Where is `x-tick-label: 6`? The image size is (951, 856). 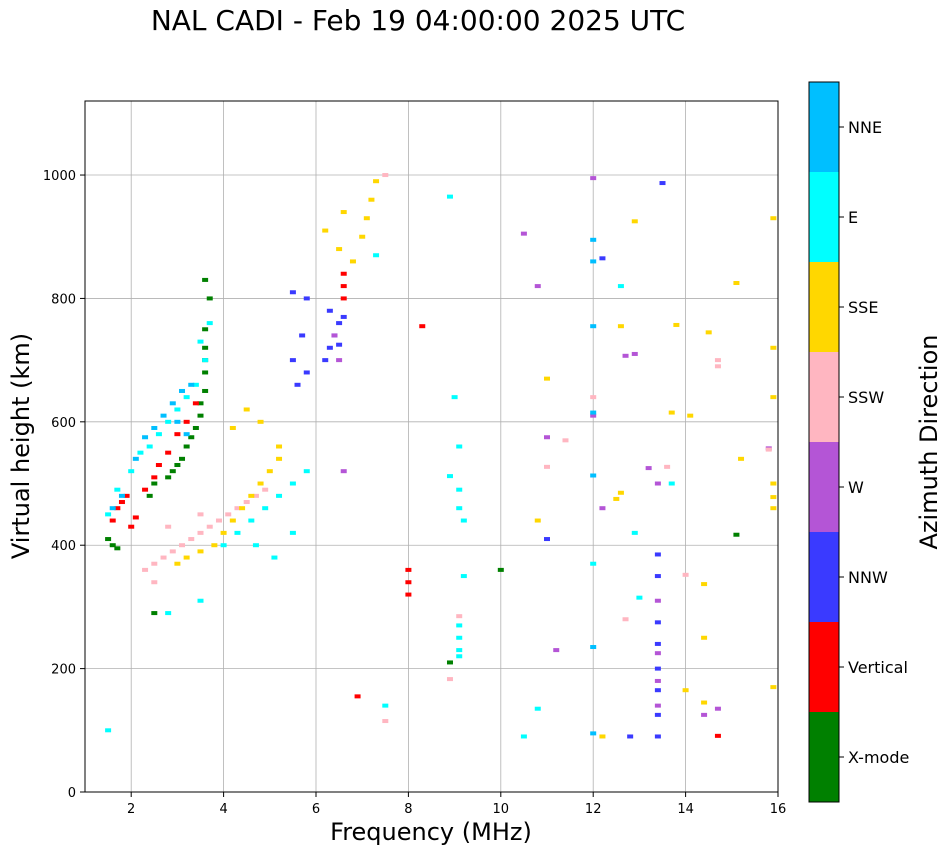
x-tick-label: 6 is located at coordinates (316, 809).